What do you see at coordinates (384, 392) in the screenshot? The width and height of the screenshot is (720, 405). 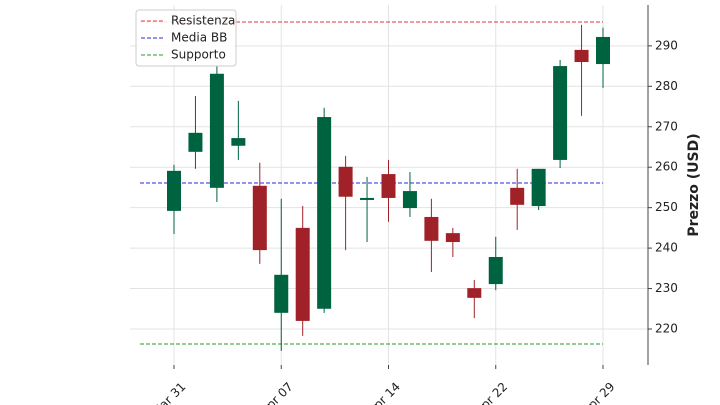 I see `x-tick-label: Apr 14` at bounding box center [384, 392].